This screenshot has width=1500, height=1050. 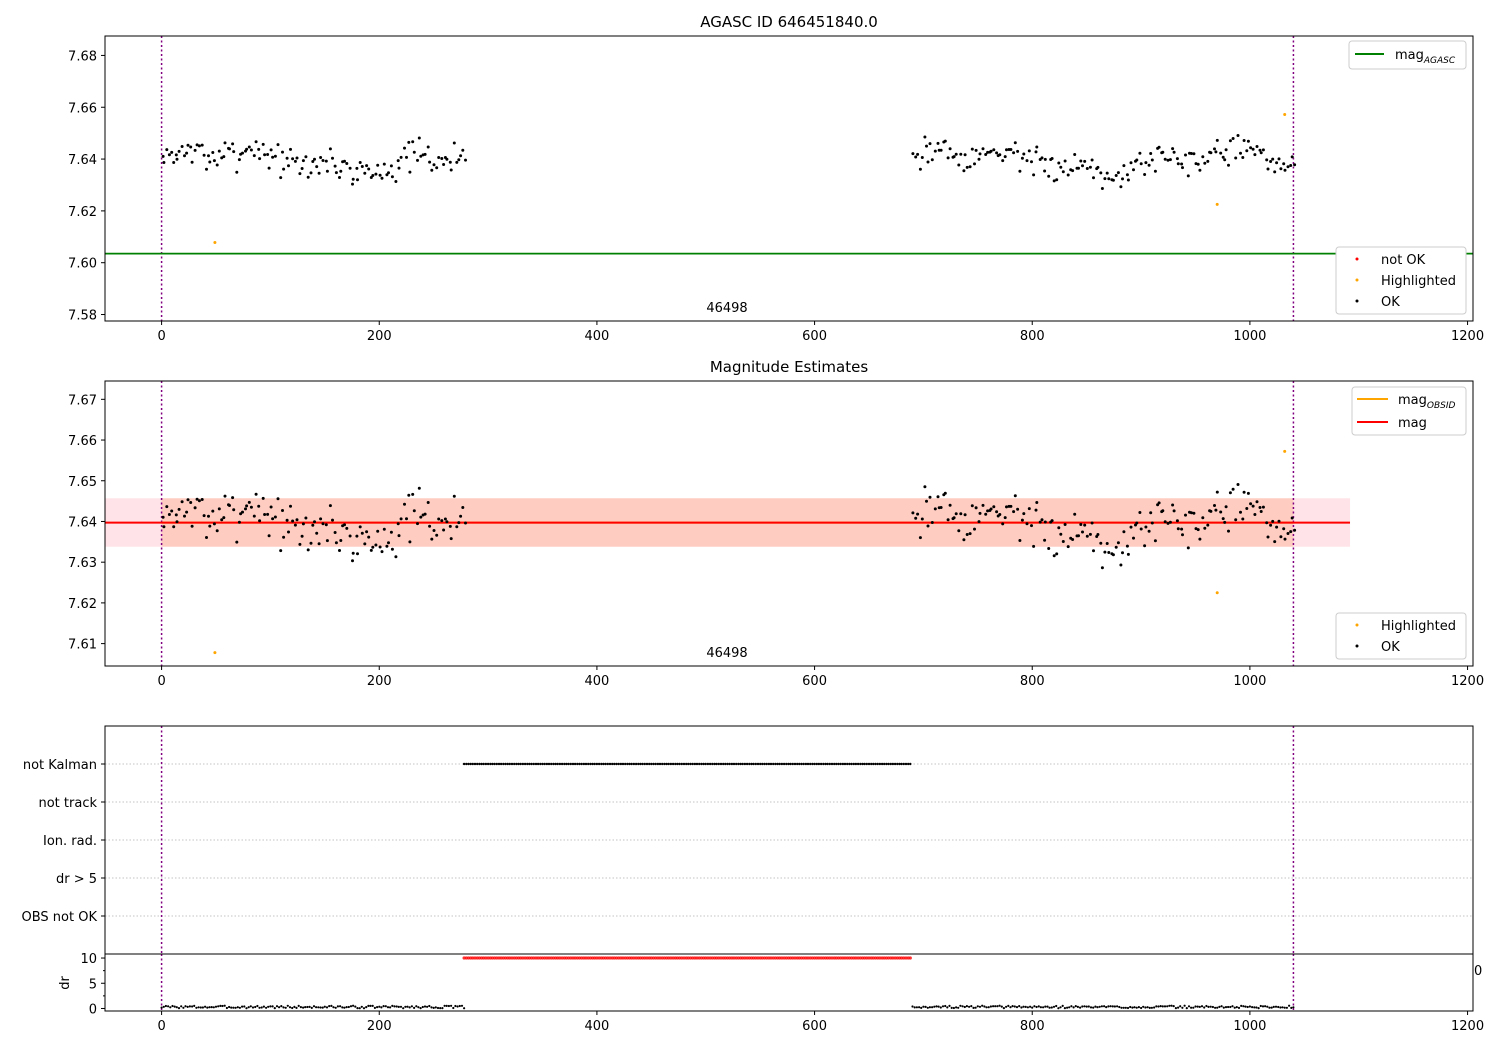 What do you see at coordinates (76, 879) in the screenshot?
I see `flag-category-label: dr > 5` at bounding box center [76, 879].